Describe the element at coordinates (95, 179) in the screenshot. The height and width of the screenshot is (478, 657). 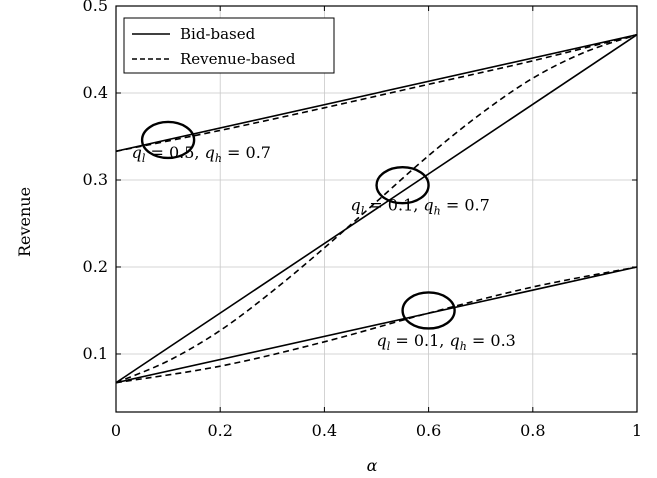
I see `y-tick-label: 0.3` at that location.